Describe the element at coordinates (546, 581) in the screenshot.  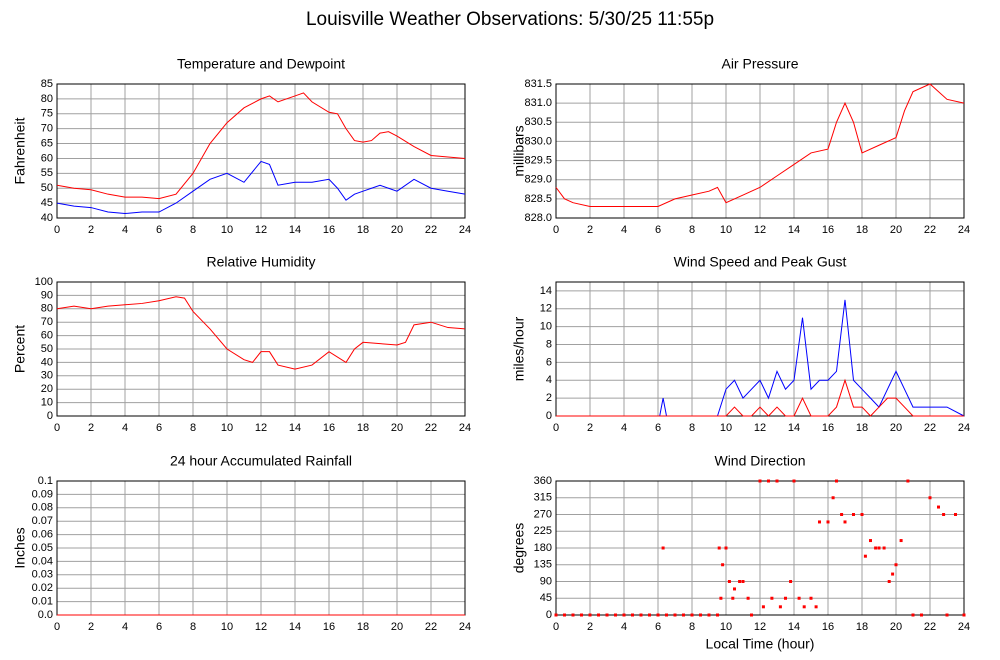
I see `y-tick-label: 90` at that location.